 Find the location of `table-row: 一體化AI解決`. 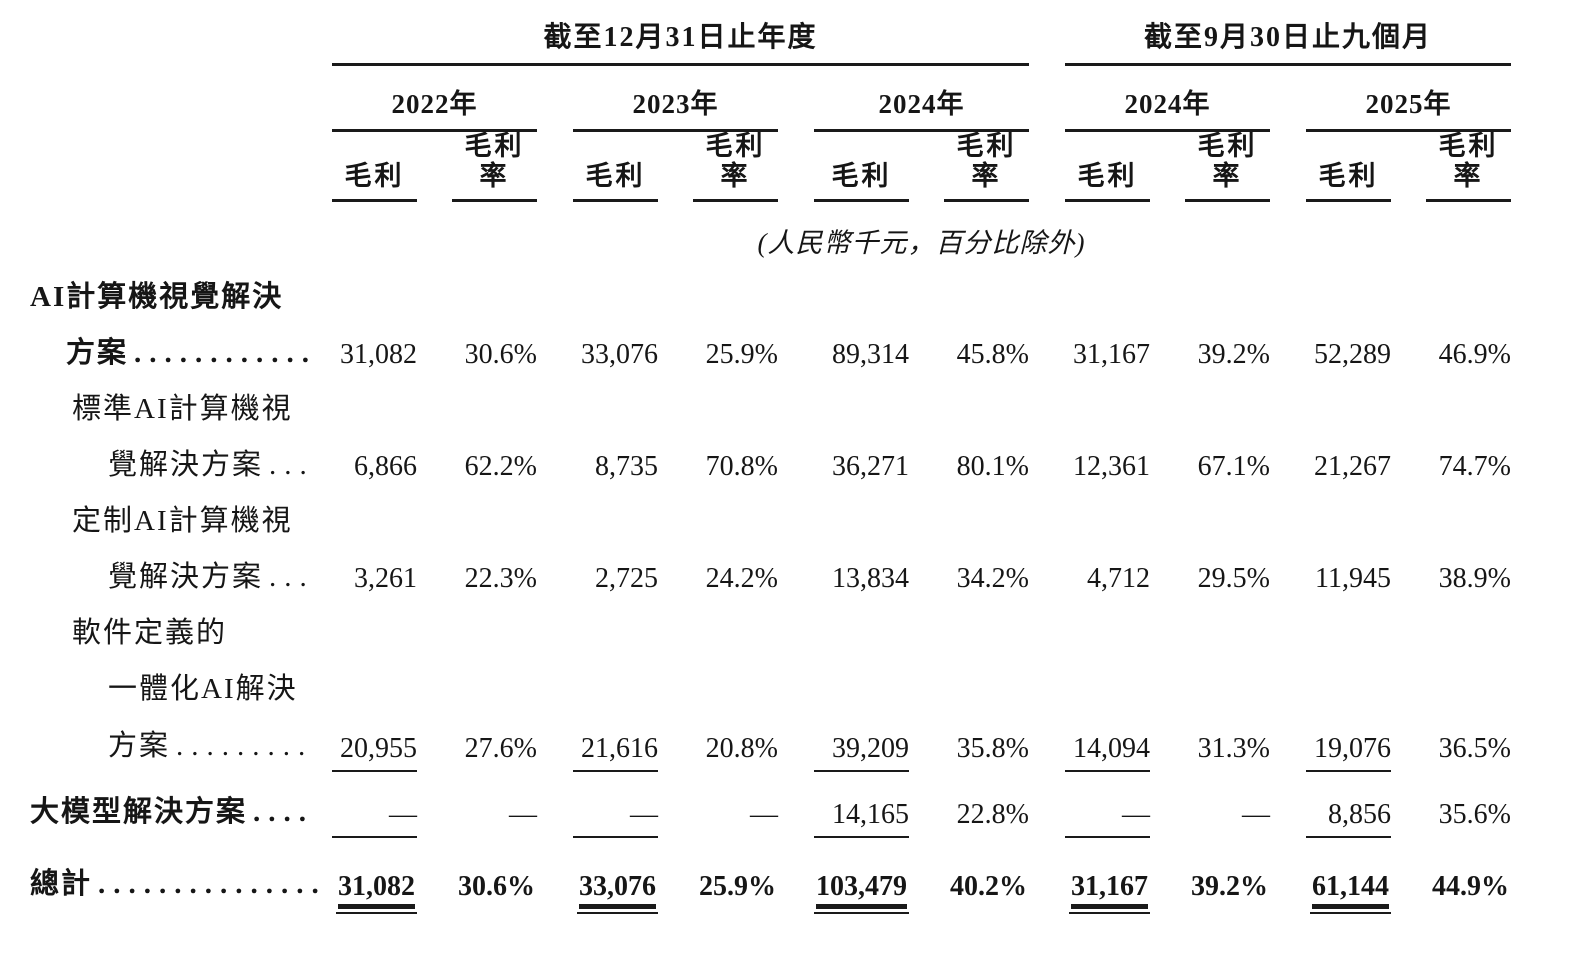

table-row: 一體化AI解決 is located at coordinates (770, 678).